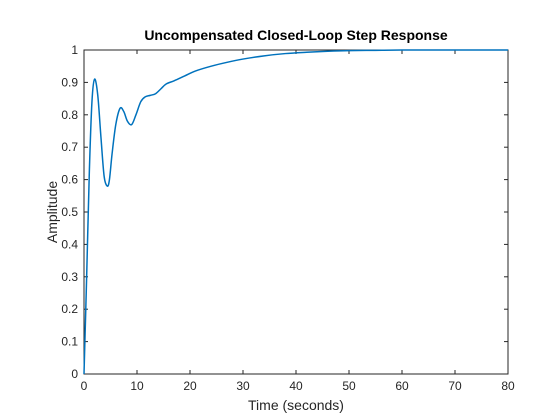 Image resolution: width=560 pixels, height=420 pixels. I want to click on y-tick-label: 0.5, so click(69, 212).